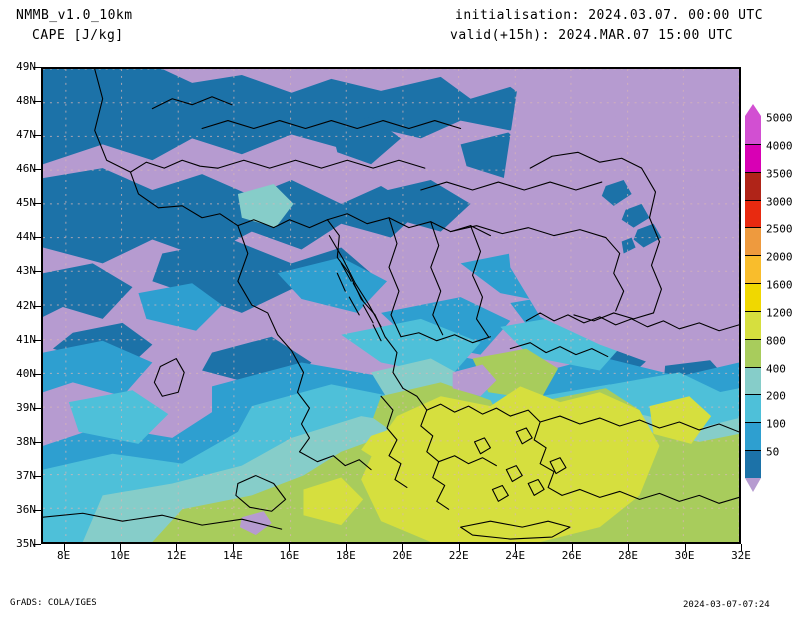 This screenshot has height=618, width=800. Describe the element at coordinates (37, 136) in the screenshot. I see `lat-tick-mark-47n` at that location.